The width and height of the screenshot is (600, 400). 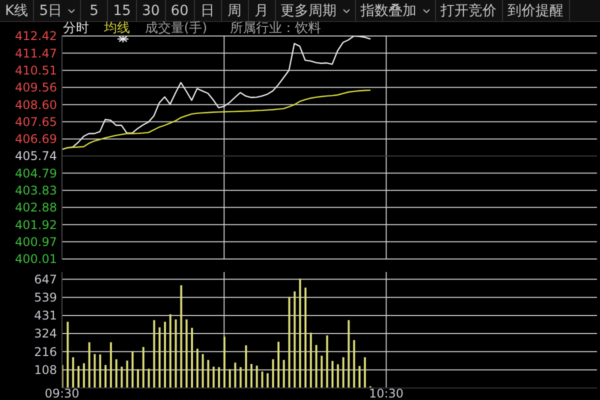 I want to click on text: 日, so click(x=207, y=11).